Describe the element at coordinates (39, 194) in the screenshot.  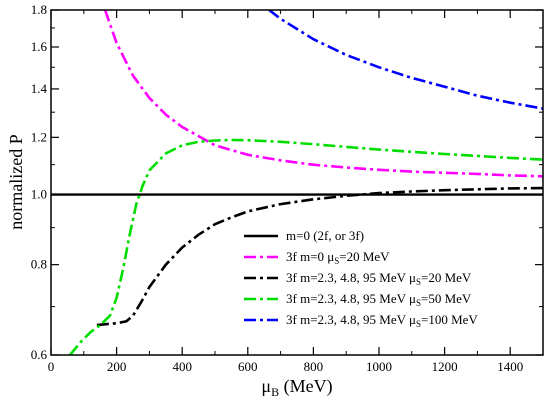
I see `y-tick-label: 1.0` at that location.